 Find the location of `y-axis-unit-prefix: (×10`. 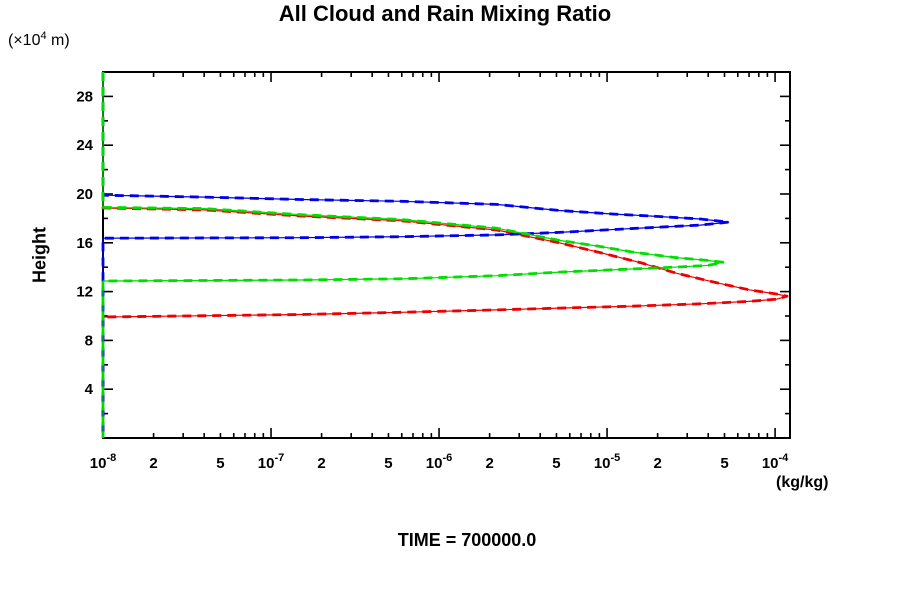

y-axis-unit-prefix: (×10 is located at coordinates (24, 40).